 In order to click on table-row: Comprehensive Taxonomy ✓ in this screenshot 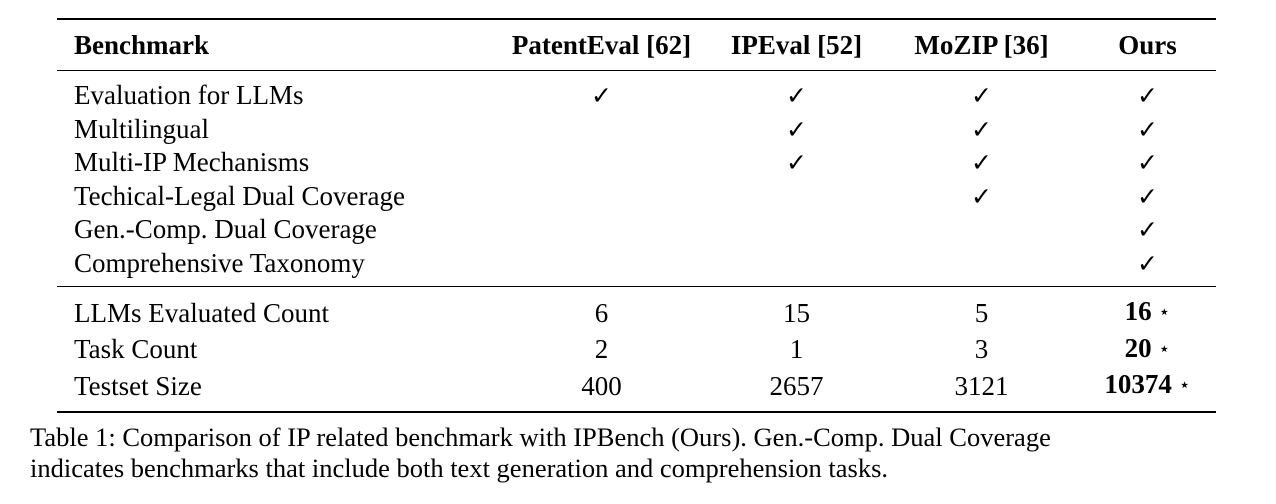, I will do `click(636, 267)`.